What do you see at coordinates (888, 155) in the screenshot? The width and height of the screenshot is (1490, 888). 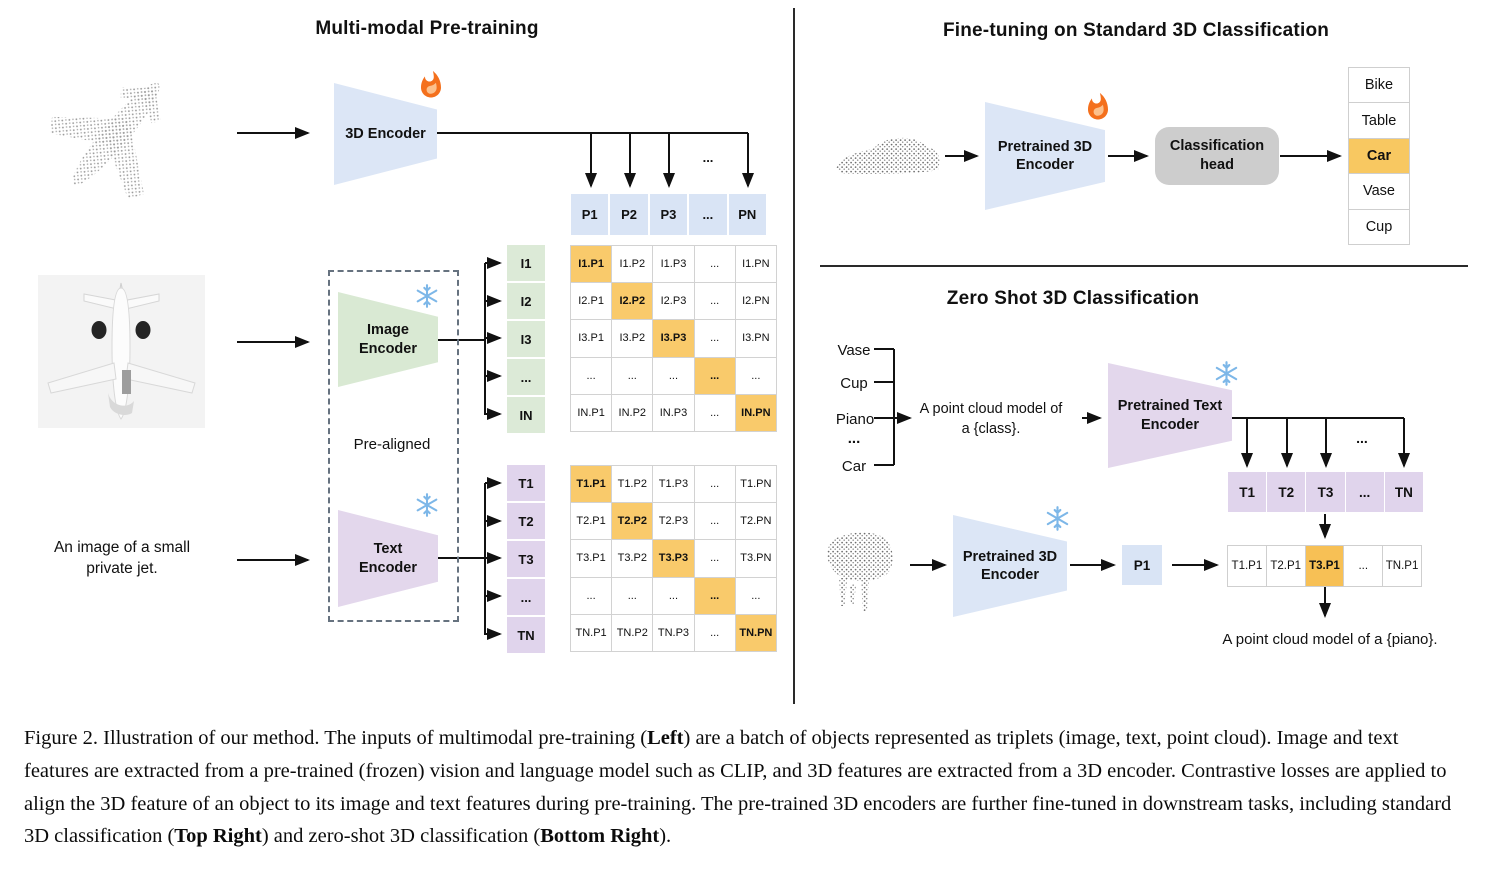 I see `car-point-cloud` at bounding box center [888, 155].